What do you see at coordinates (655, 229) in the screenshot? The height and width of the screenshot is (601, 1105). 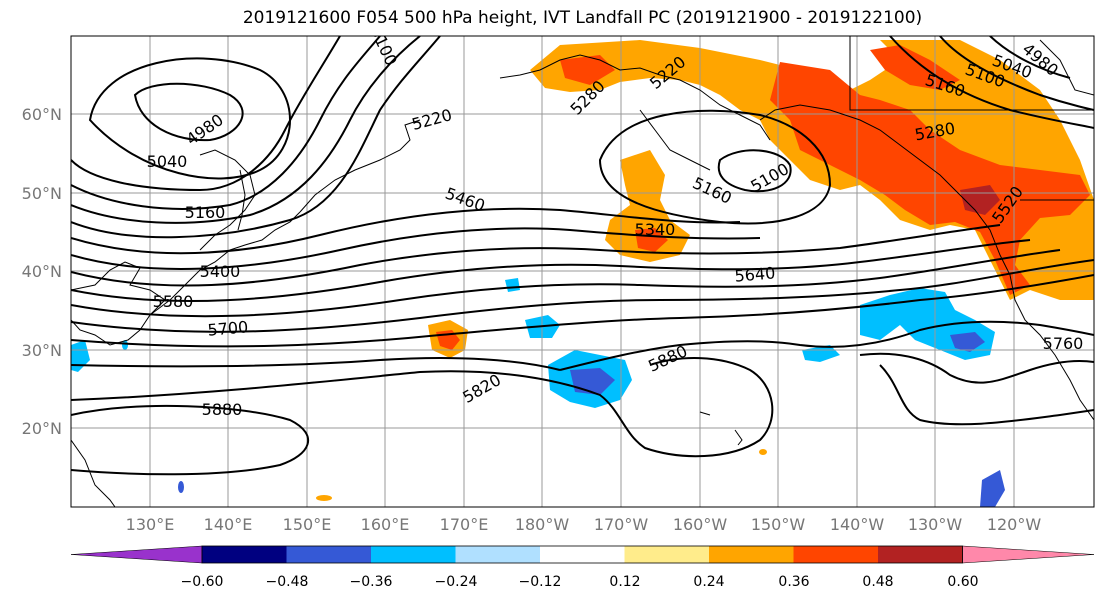 I see `contour-label: 5340` at bounding box center [655, 229].